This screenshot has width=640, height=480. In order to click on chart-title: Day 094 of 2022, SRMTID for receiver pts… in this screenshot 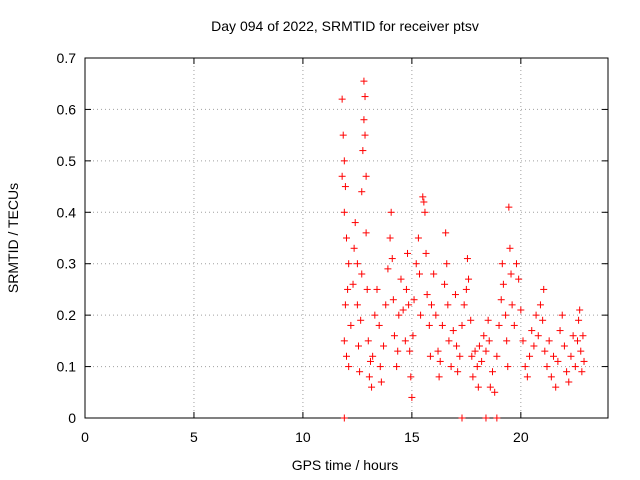, I will do `click(345, 26)`.